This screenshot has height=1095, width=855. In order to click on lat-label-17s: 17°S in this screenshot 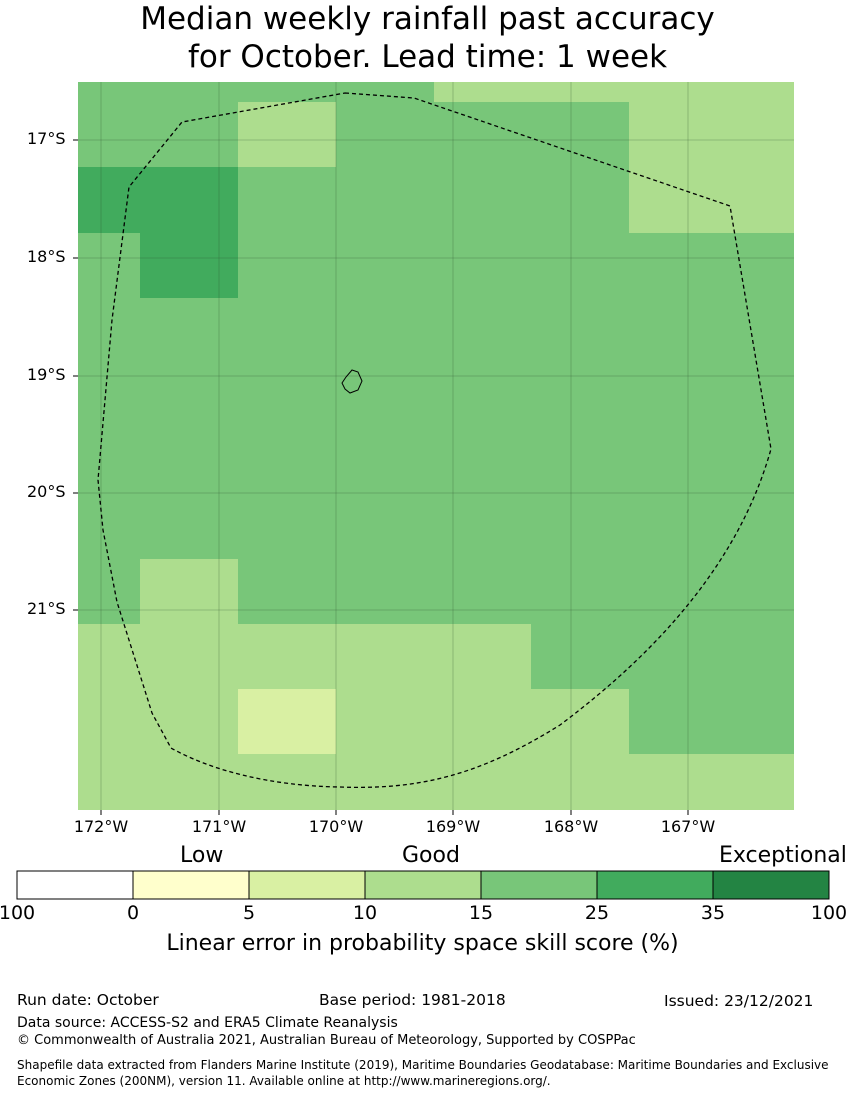, I will do `click(46, 138)`.